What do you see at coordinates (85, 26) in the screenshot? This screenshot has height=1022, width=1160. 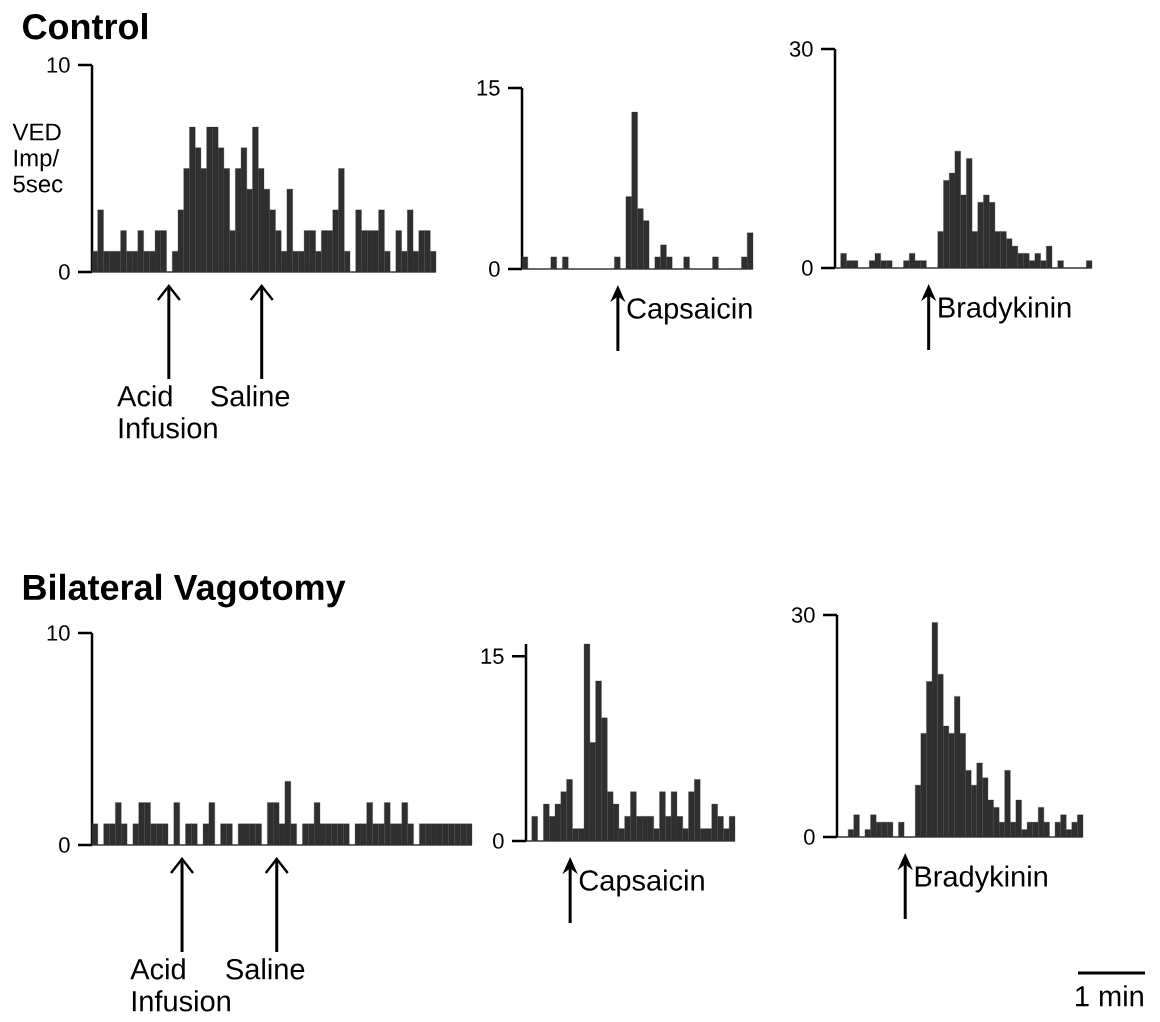 I see `chart-title: Control` at bounding box center [85, 26].